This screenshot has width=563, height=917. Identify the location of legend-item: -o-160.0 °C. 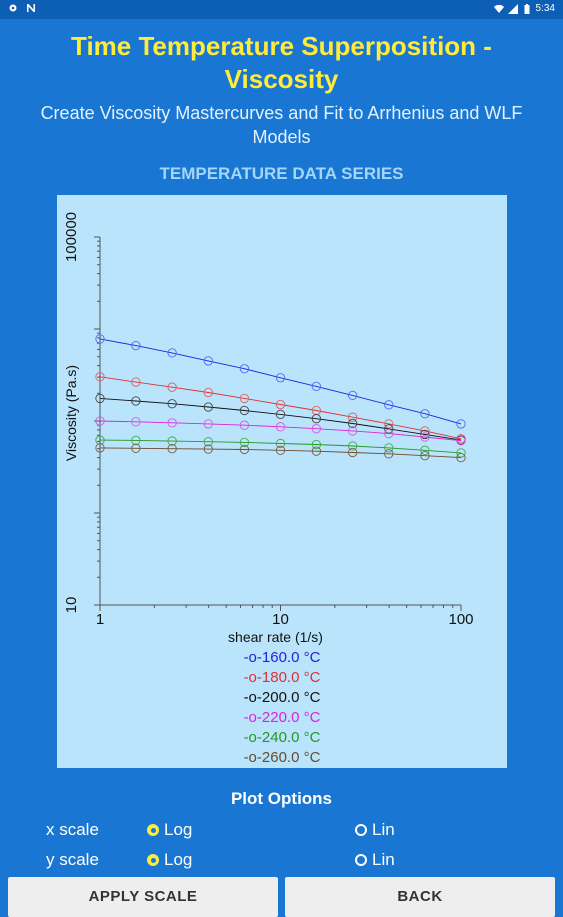
(282, 657).